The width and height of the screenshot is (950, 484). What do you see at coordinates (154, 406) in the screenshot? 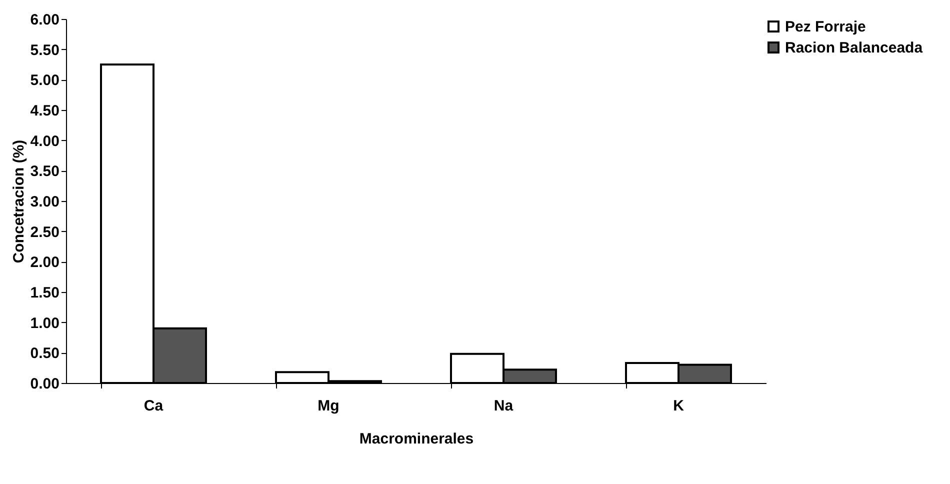
I see `x-tick-label: Ca` at bounding box center [154, 406].